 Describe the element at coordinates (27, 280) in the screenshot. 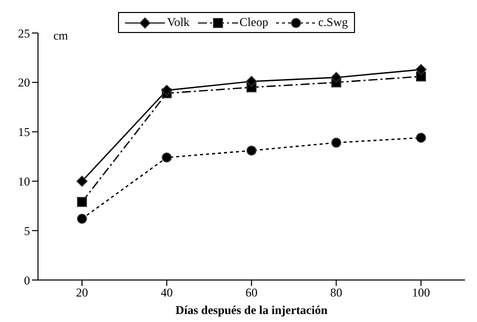

I see `y-tick-label: 0` at that location.